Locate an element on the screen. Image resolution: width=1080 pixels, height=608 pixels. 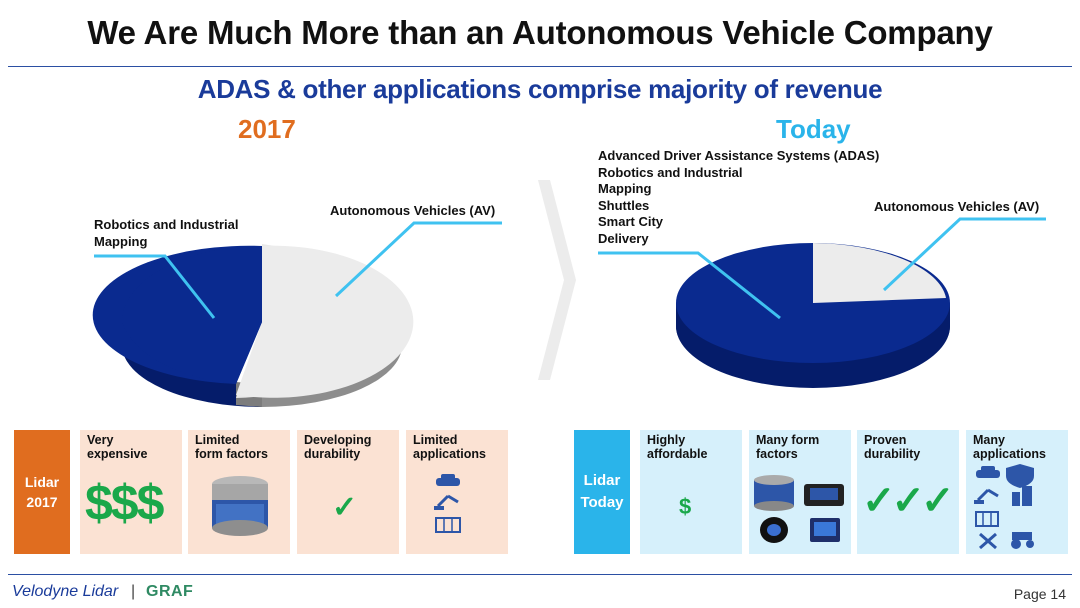
lidar-2017-tag: Lidar 2017 is located at coordinates (42, 492).